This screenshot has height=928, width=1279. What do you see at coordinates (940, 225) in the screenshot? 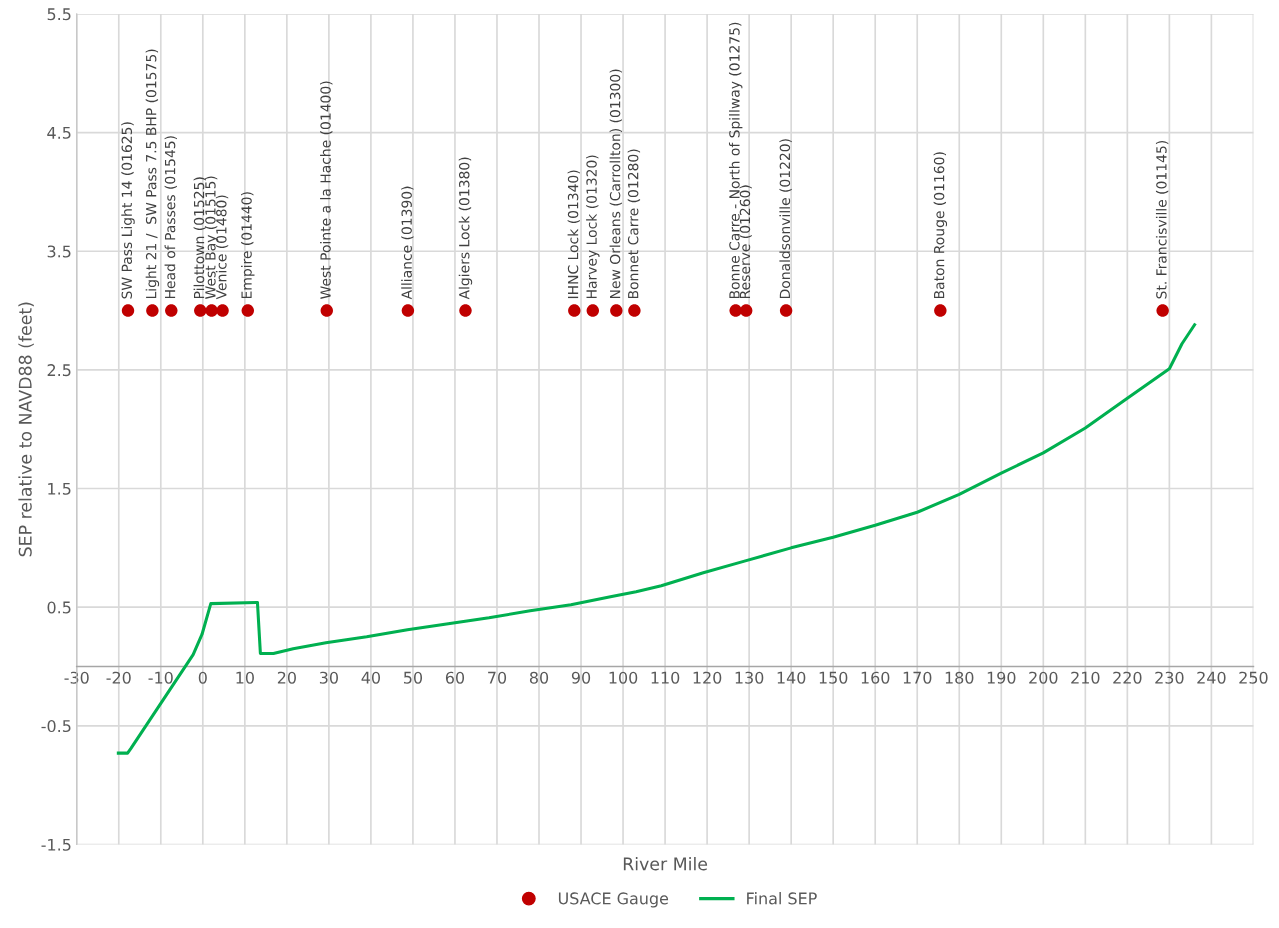
I see `annotation: Baton Rouge (01160)` at bounding box center [940, 225].